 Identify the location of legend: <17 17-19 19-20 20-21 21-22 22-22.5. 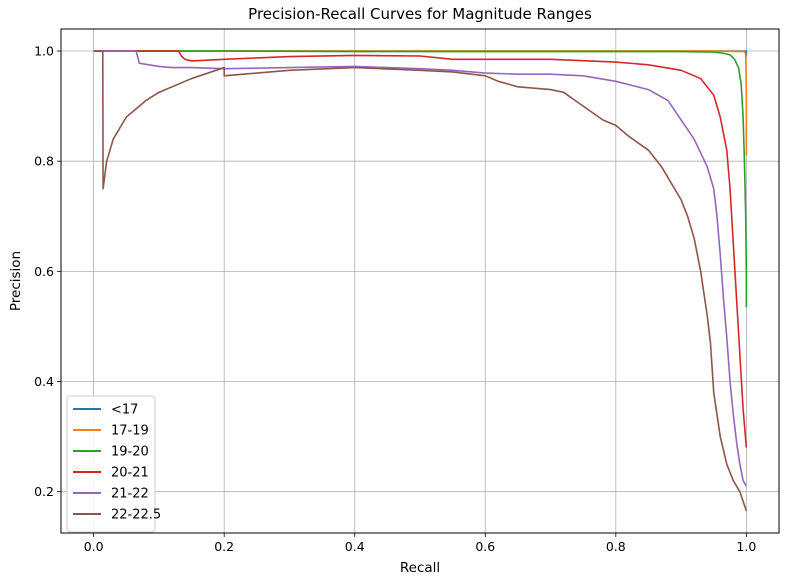
(113, 464).